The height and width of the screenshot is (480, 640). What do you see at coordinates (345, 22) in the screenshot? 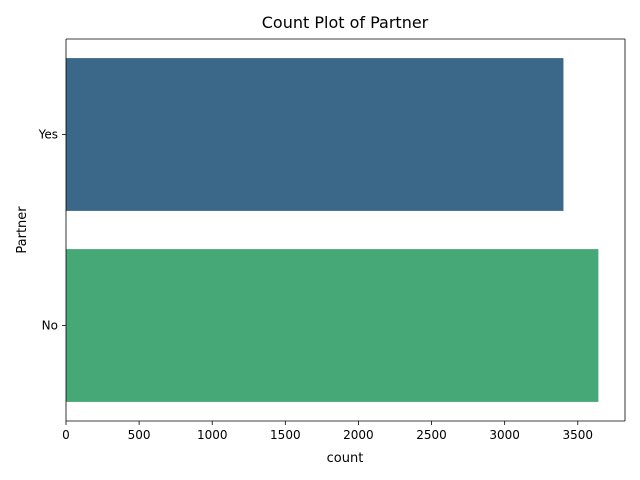
I see `chart-title: Count Plot of Partner` at bounding box center [345, 22].